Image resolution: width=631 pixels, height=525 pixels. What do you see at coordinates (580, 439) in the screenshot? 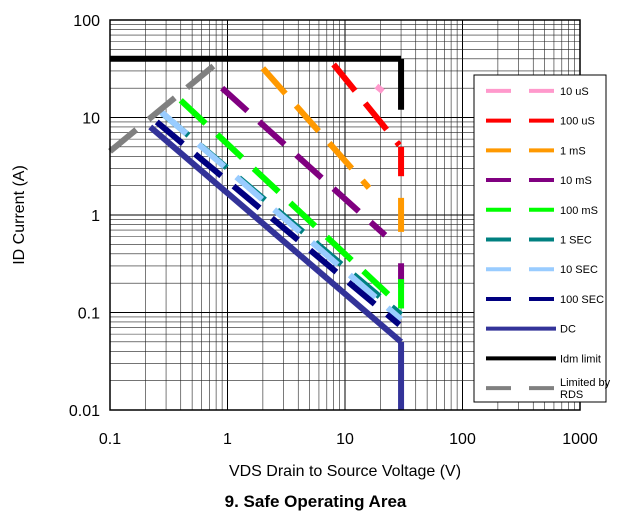
I see `x-tick-label: 1000` at bounding box center [580, 439].